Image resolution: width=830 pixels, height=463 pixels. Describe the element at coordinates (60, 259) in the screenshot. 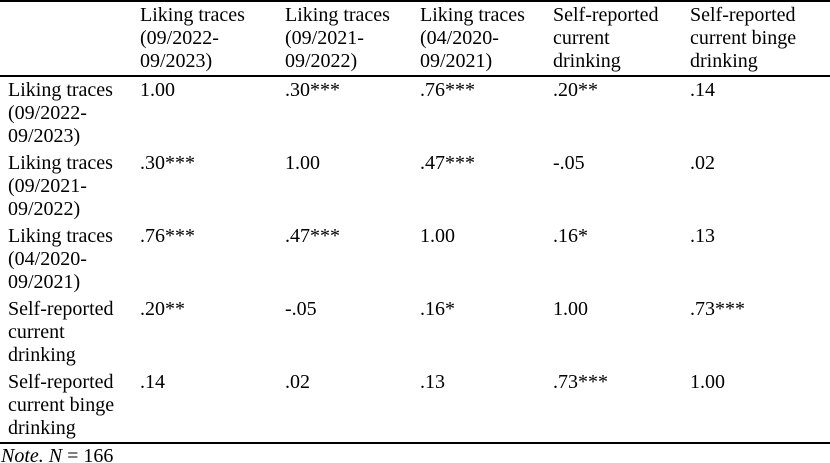

I see `row-label: Liking traces (04/2020-09/2021)` at that location.